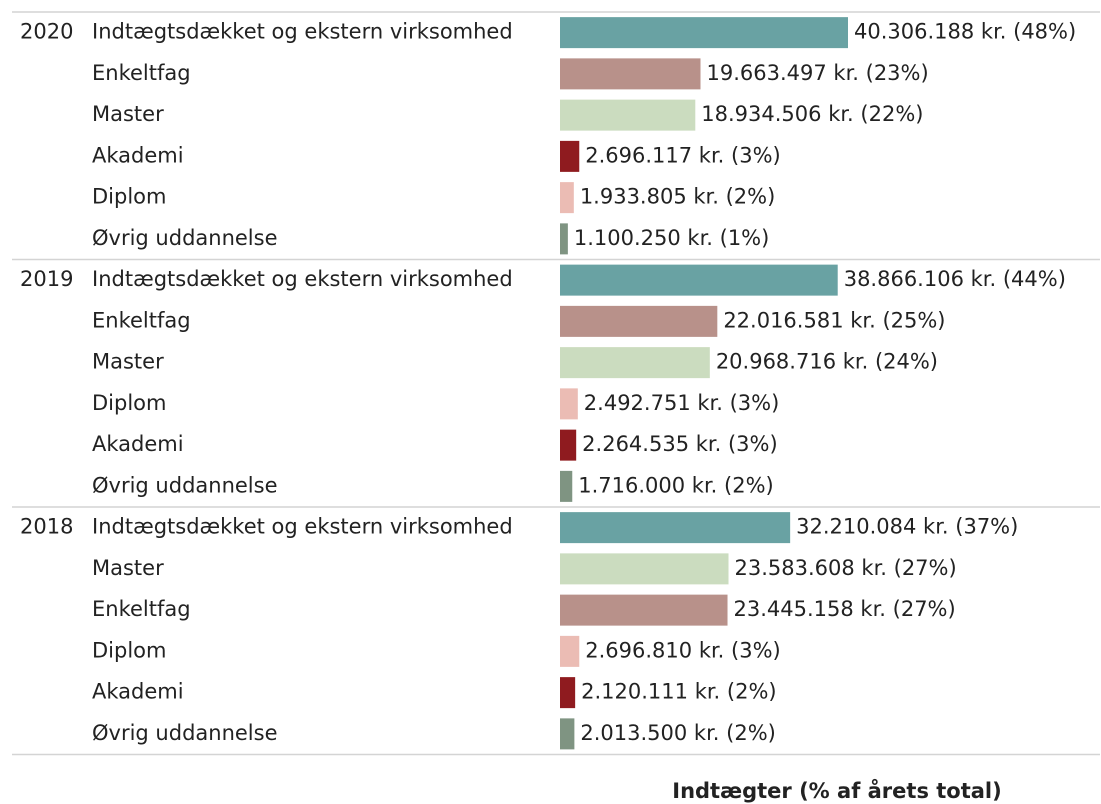 Image resolution: width=1101 pixels, height=804 pixels. What do you see at coordinates (46, 32) in the screenshot?
I see `year-label: 2020` at bounding box center [46, 32].